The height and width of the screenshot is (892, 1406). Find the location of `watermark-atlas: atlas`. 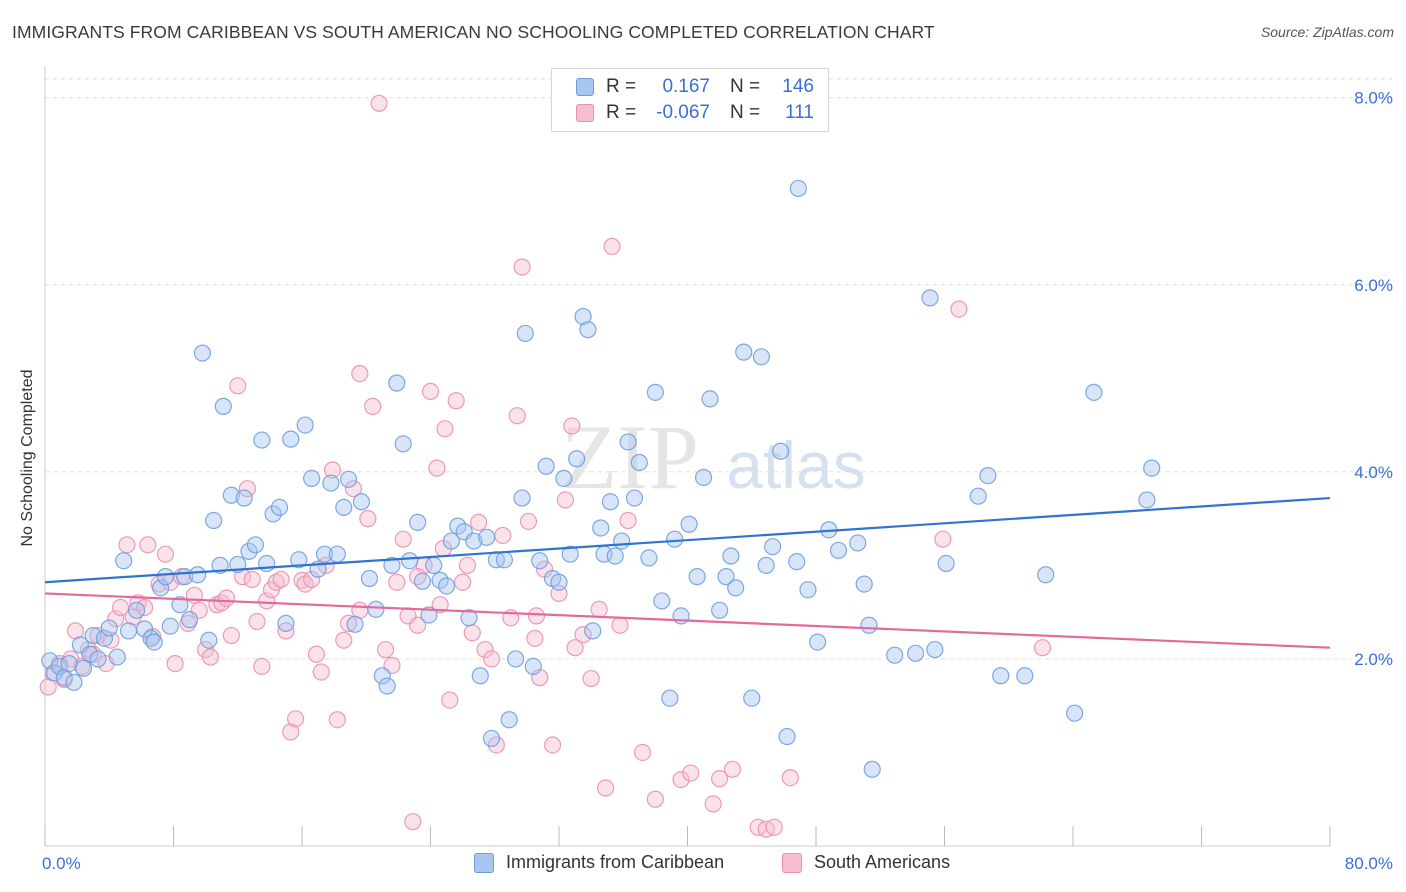

watermark-atlas: atlas is located at coordinates (795, 465).